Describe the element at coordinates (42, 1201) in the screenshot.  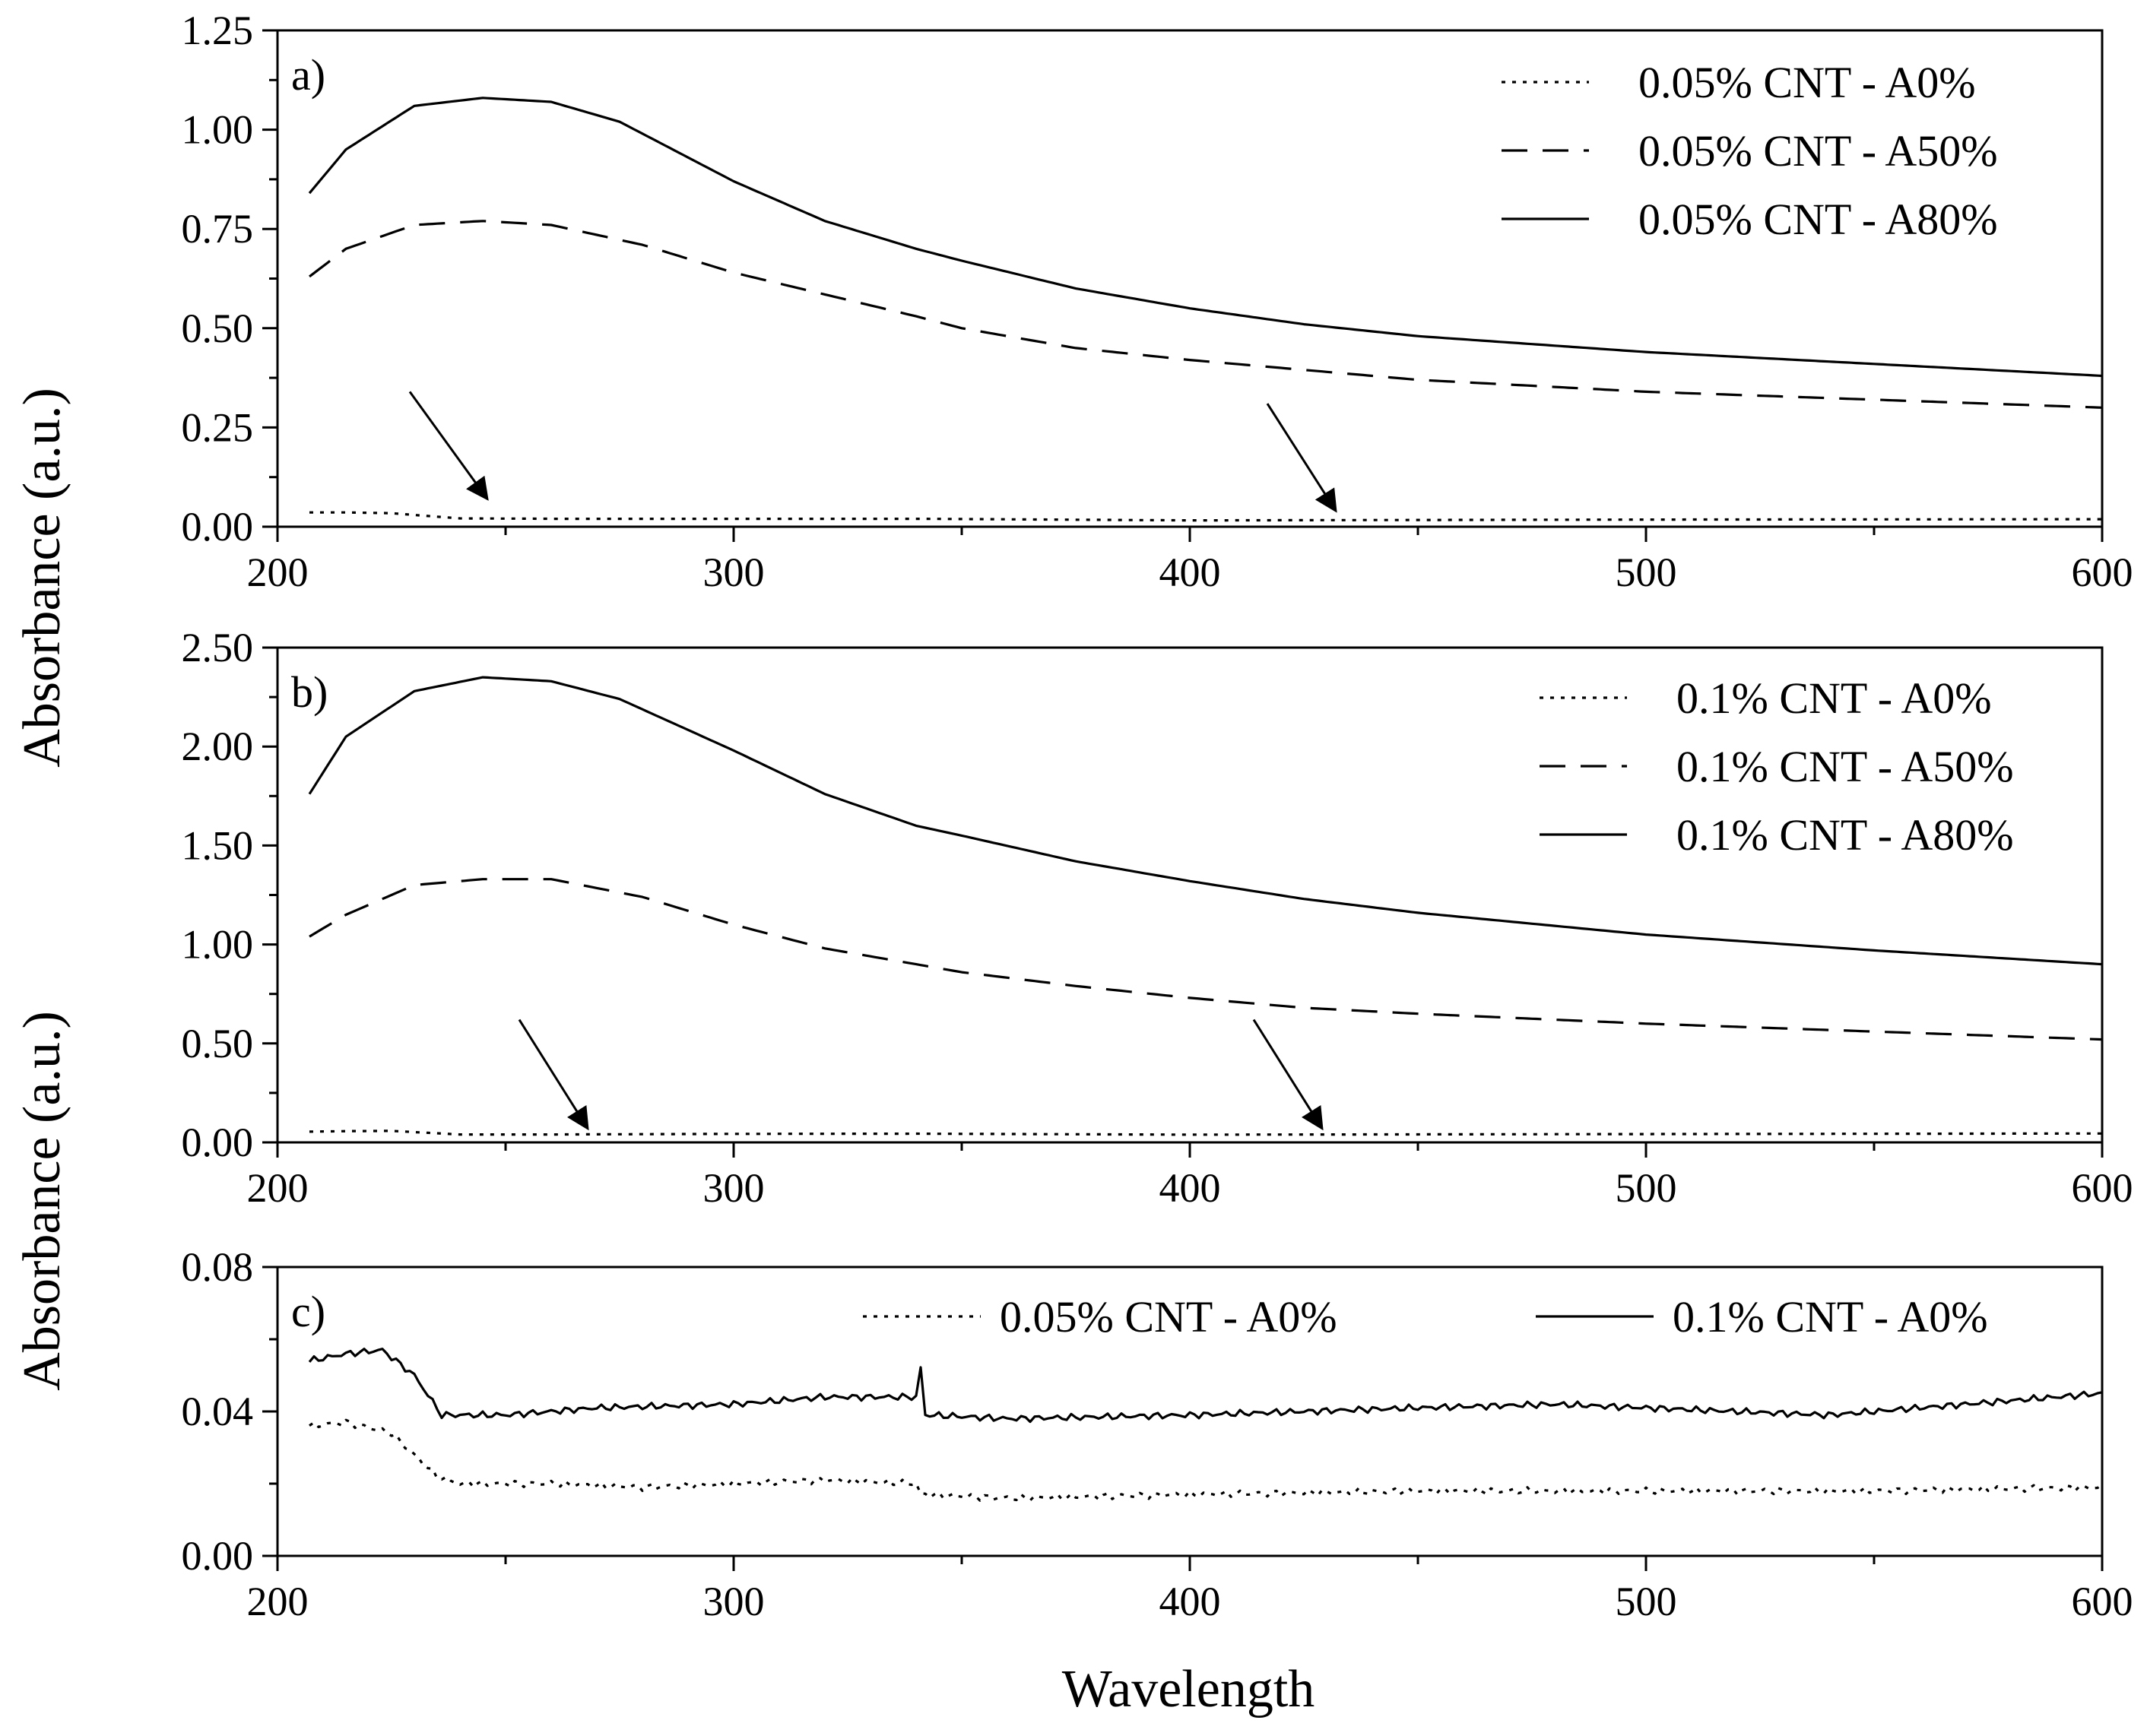
I see `y-axis-title-bottom: Absorbance (a.u.)` at that location.